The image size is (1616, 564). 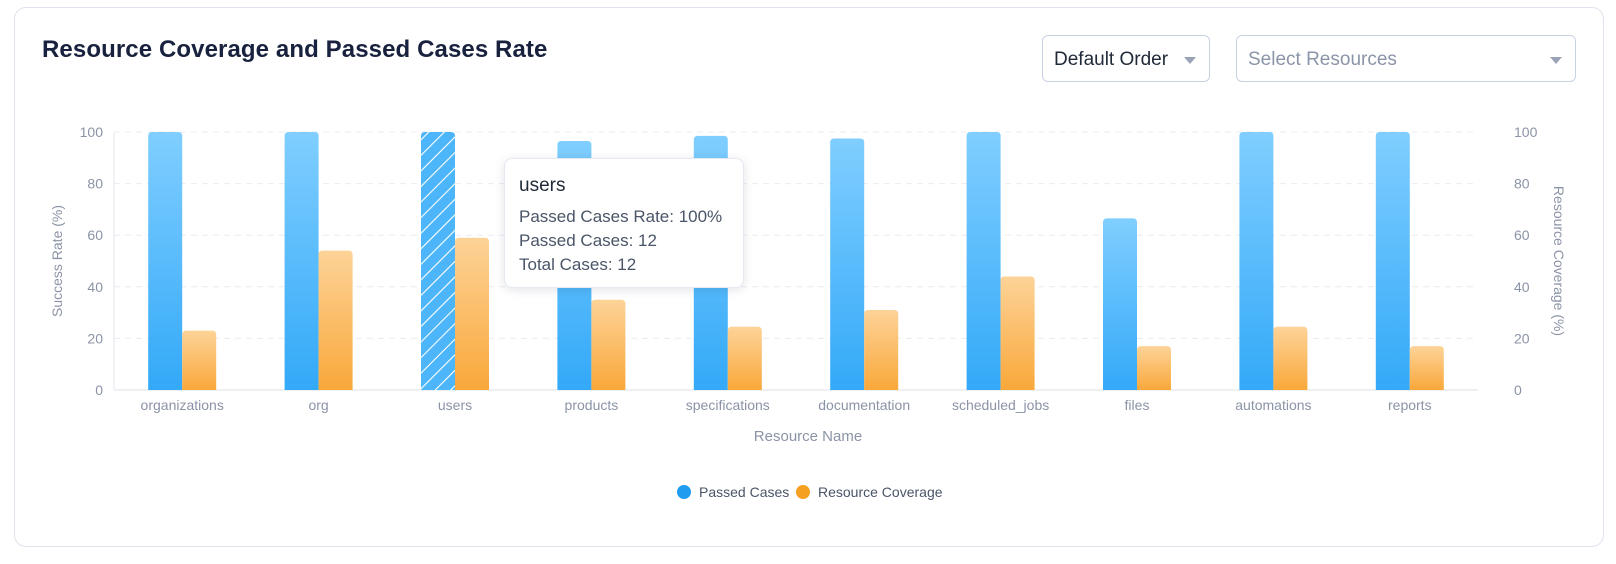 I want to click on y-tick-label: 0, so click(x=99, y=390).